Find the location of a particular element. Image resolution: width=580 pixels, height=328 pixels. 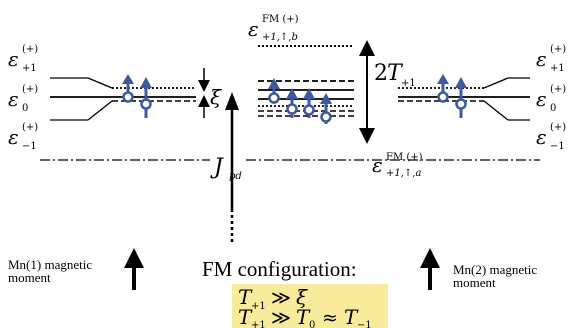

condition-1: T +1 ≫ ξ is located at coordinates (273, 298).